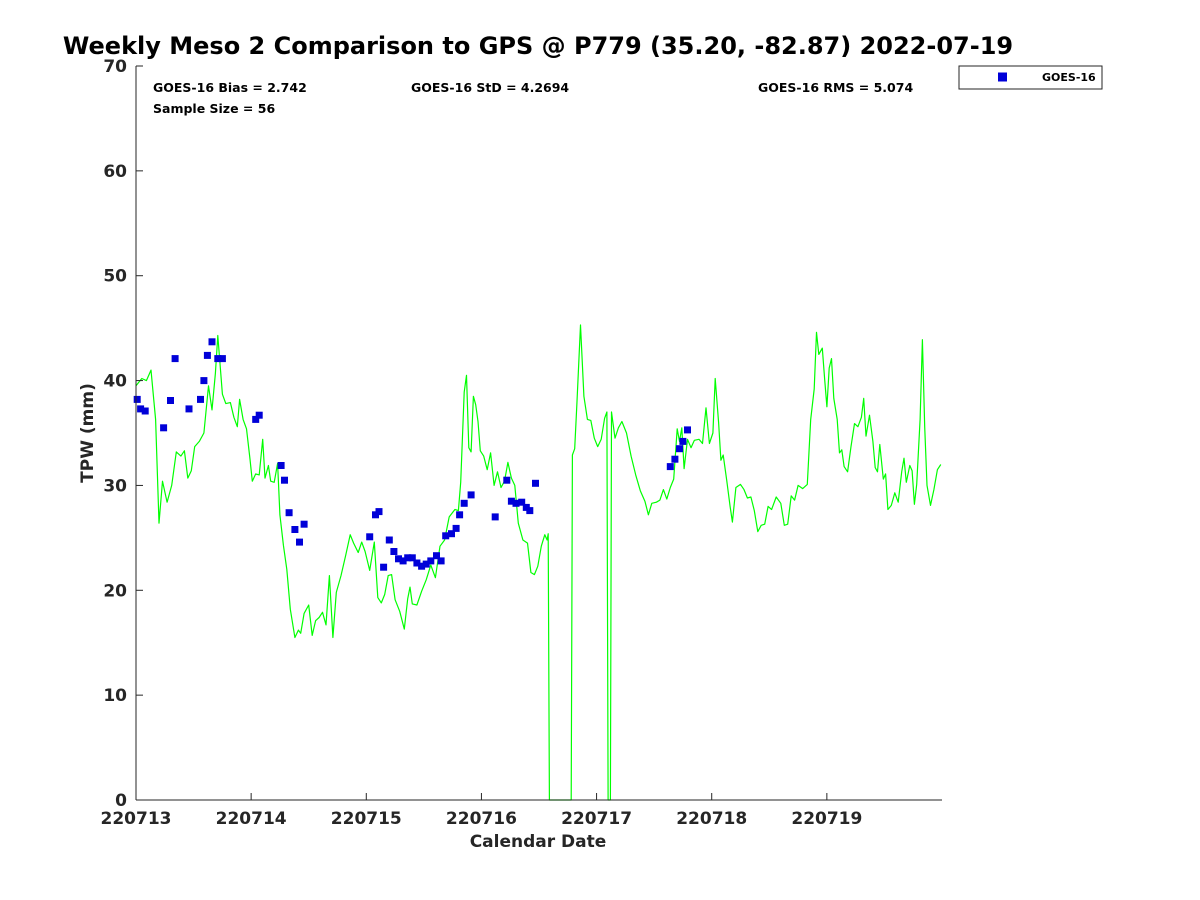 The image size is (1200, 900). What do you see at coordinates (136, 819) in the screenshot?
I see `x-tick-label: 220713` at bounding box center [136, 819].